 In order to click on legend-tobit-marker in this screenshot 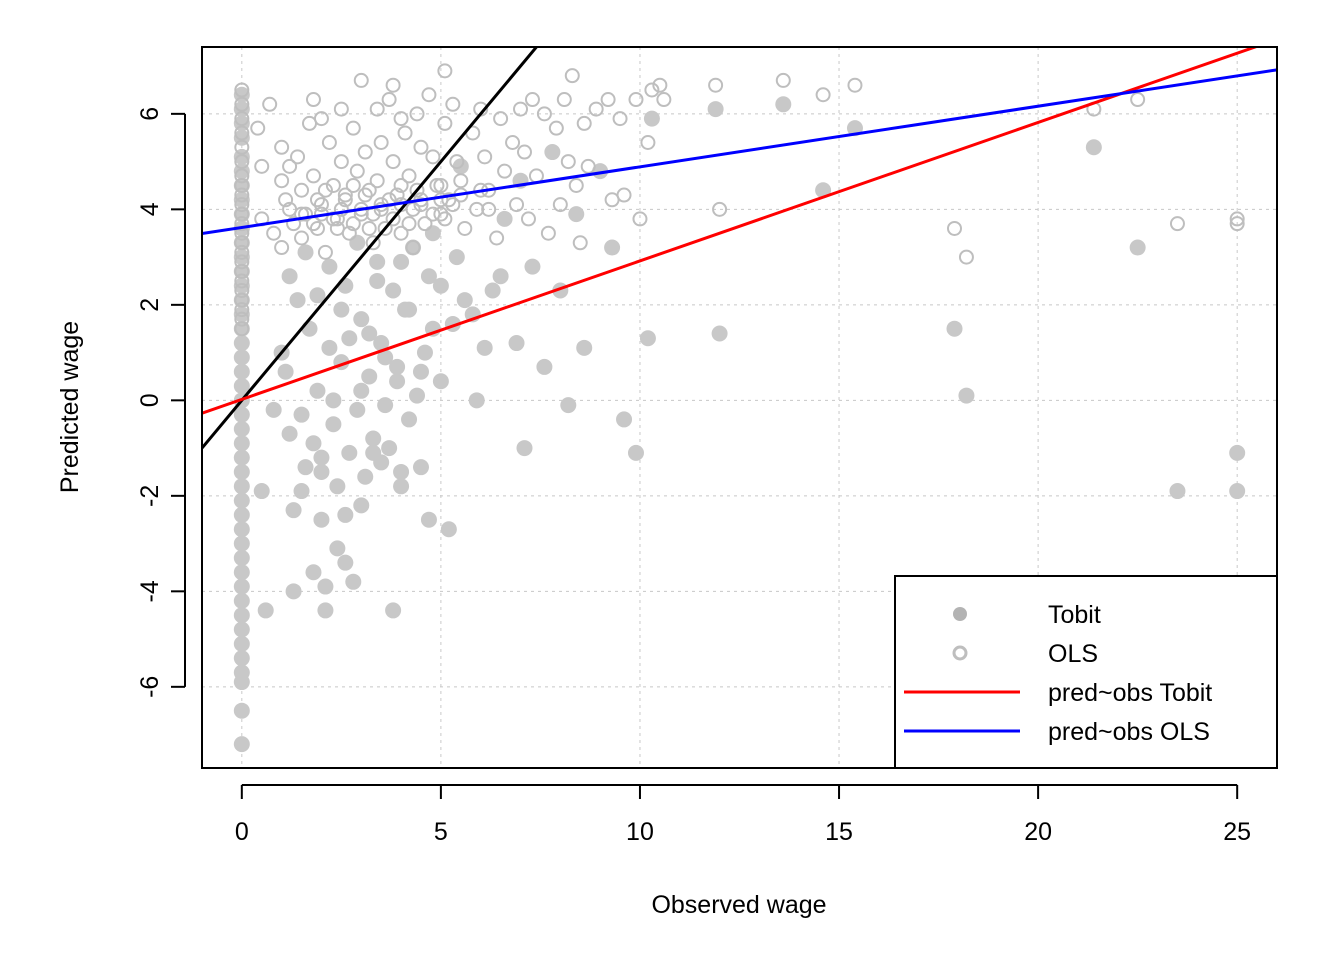, I will do `click(960, 614)`.